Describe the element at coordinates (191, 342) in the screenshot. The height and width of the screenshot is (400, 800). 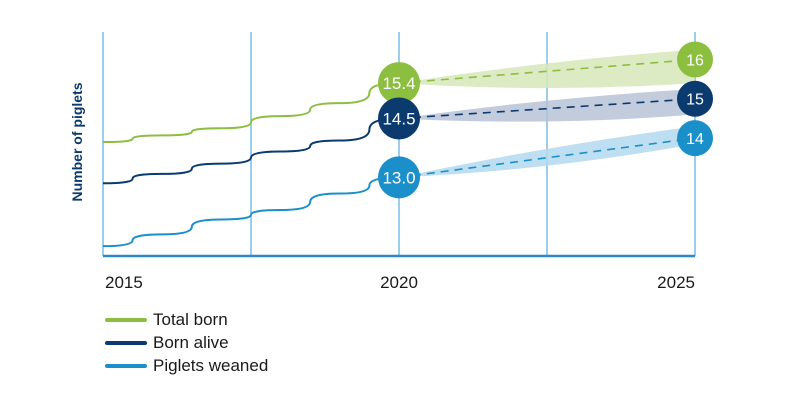
I see `legend-label: Born alive` at that location.